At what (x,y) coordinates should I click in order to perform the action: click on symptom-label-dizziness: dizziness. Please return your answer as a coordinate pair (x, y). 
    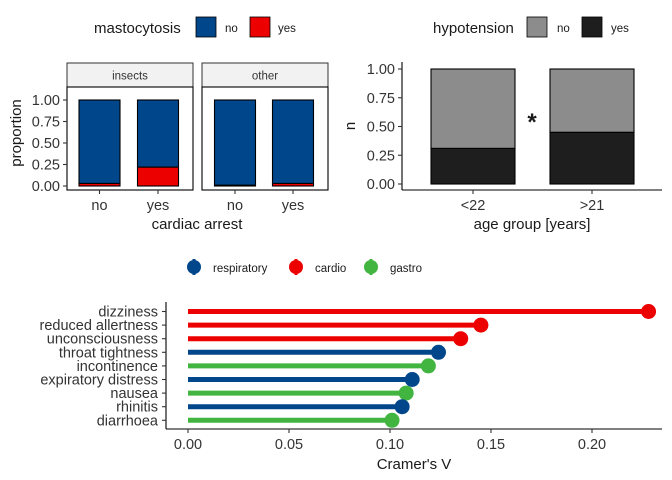
    Looking at the image, I should click on (128, 313).